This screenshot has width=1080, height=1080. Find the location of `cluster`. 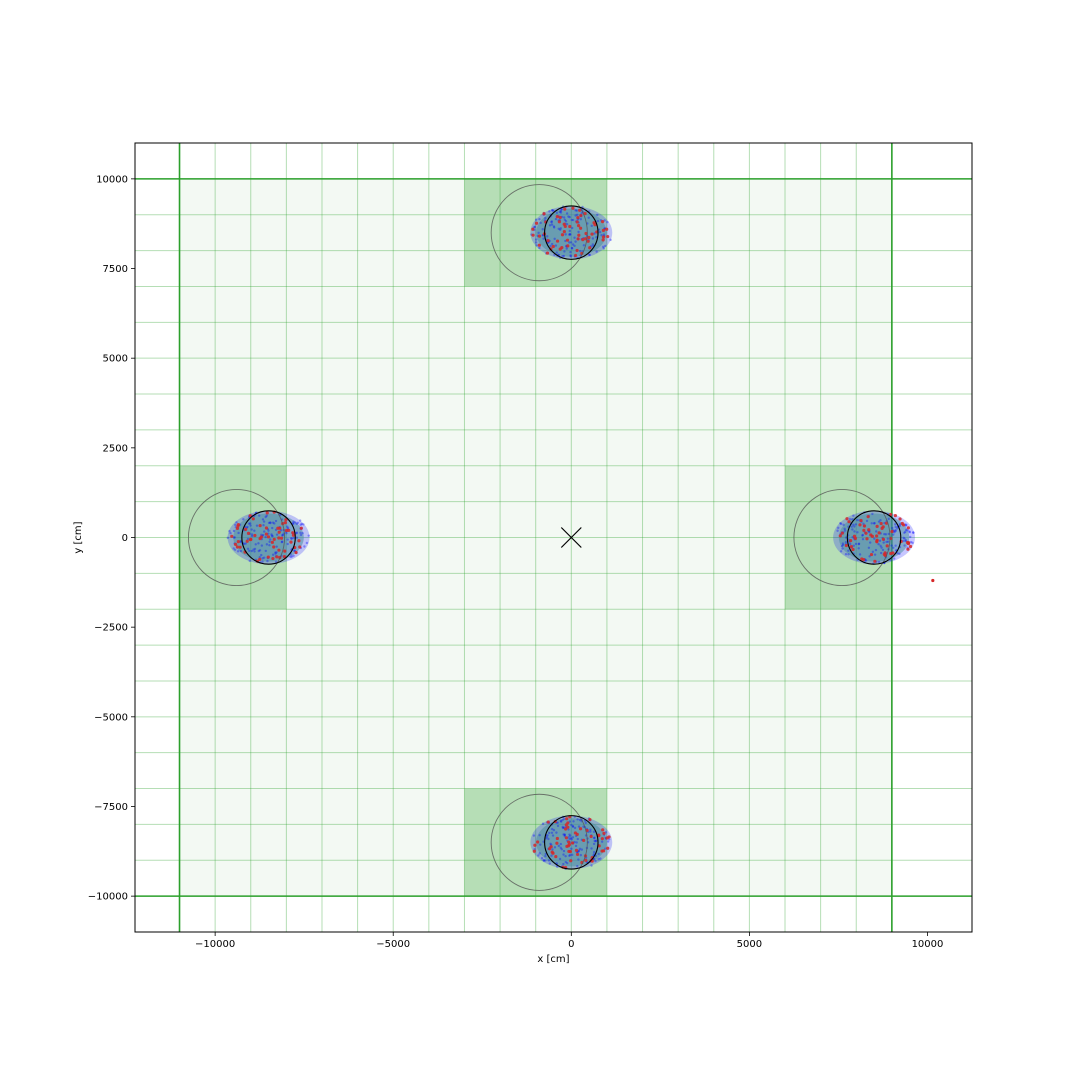

cluster is located at coordinates (551, 233).